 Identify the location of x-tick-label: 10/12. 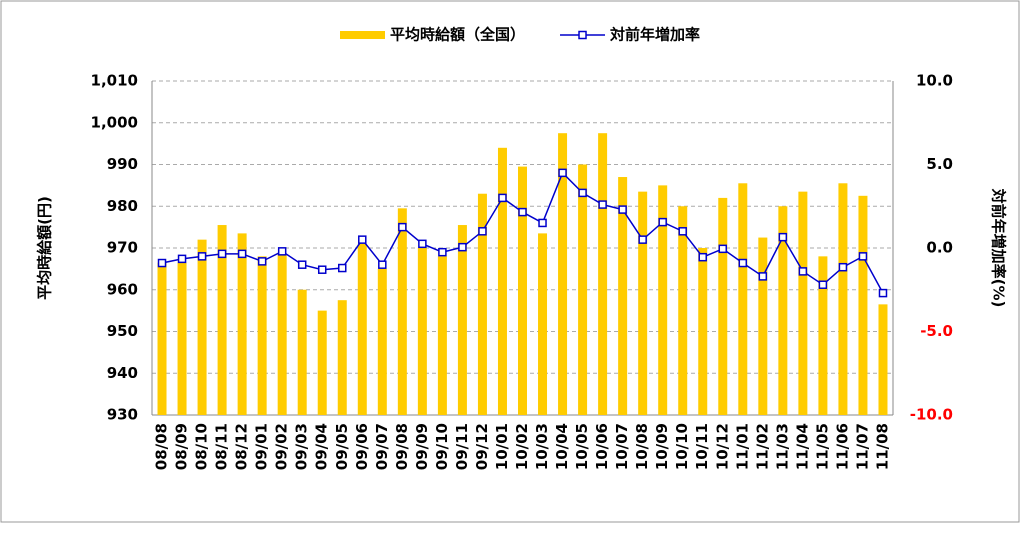
(722, 446).